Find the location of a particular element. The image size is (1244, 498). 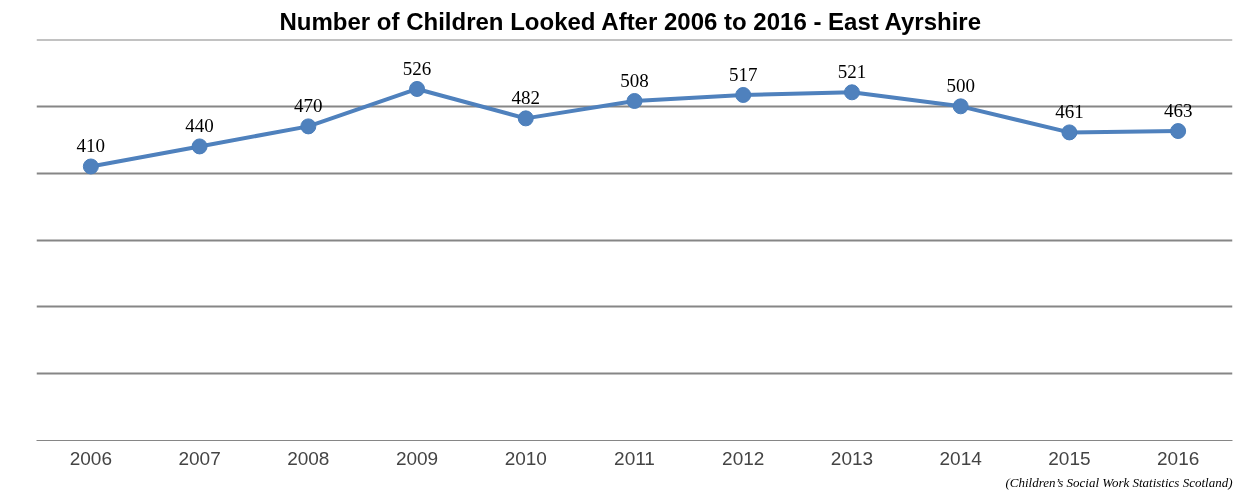

data-label: 463 is located at coordinates (1178, 111).